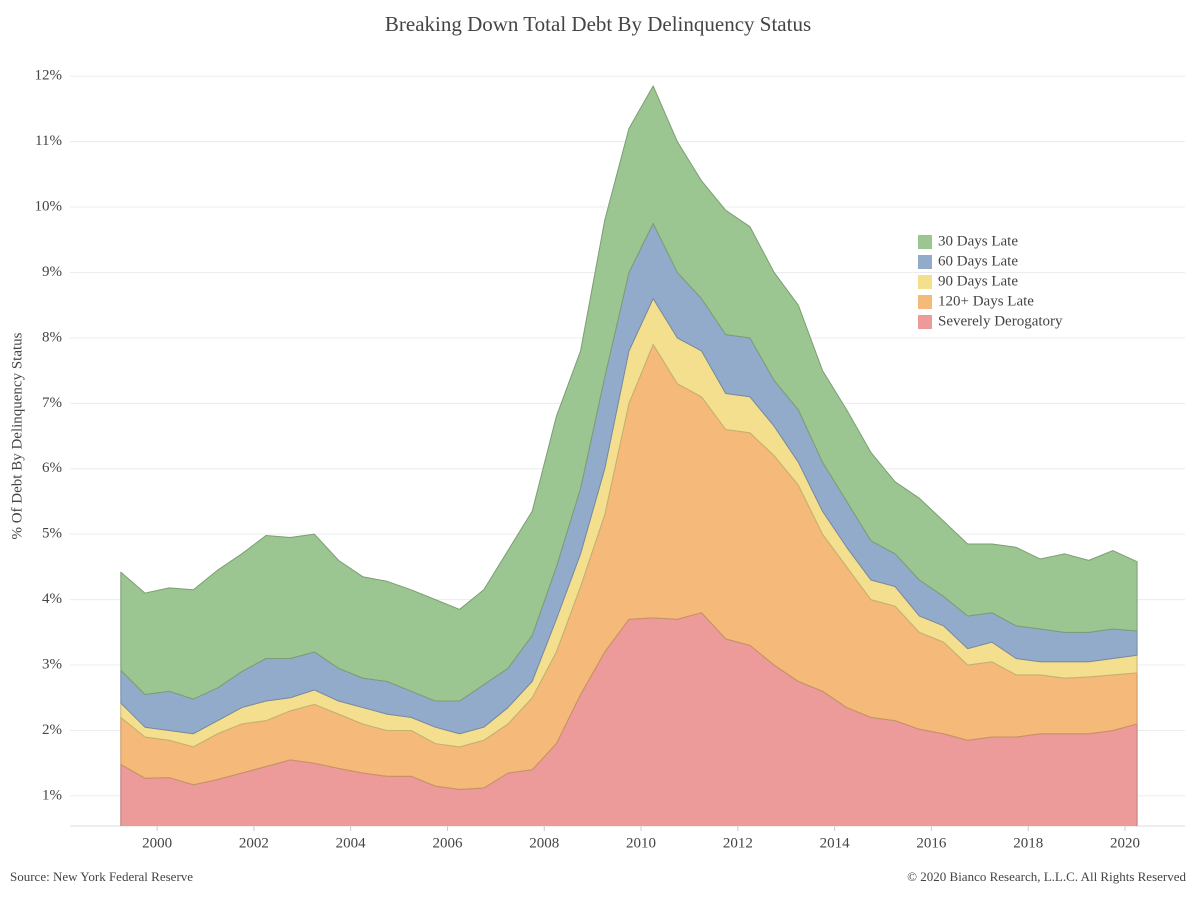  Describe the element at coordinates (641, 843) in the screenshot. I see `x-tick-label: 2010` at that location.